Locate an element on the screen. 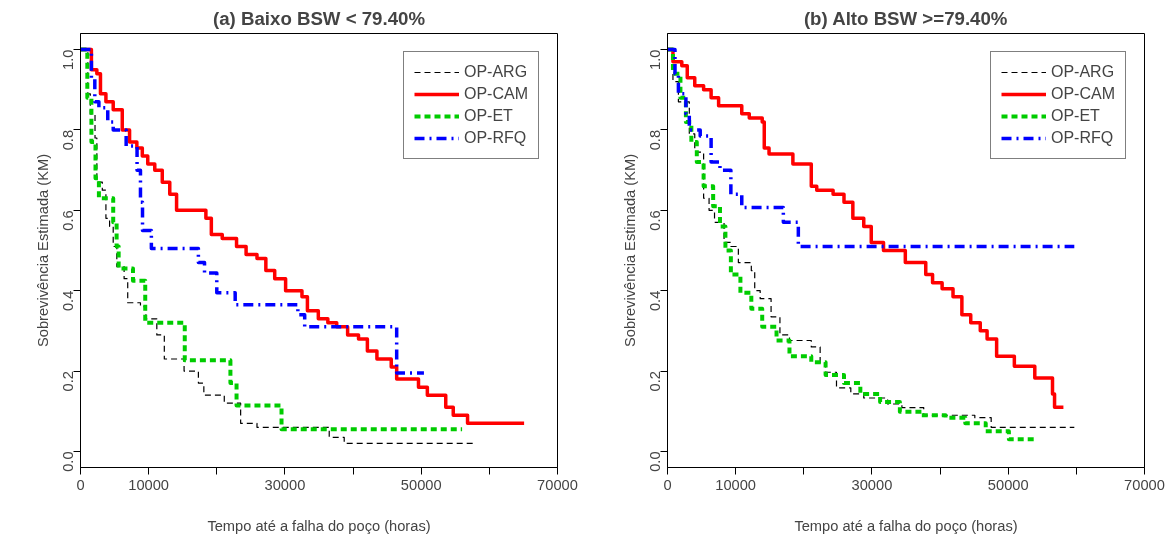 This screenshot has height=536, width=1175. chart-title: (b) Alto BSW >=79.40% is located at coordinates (905, 18).